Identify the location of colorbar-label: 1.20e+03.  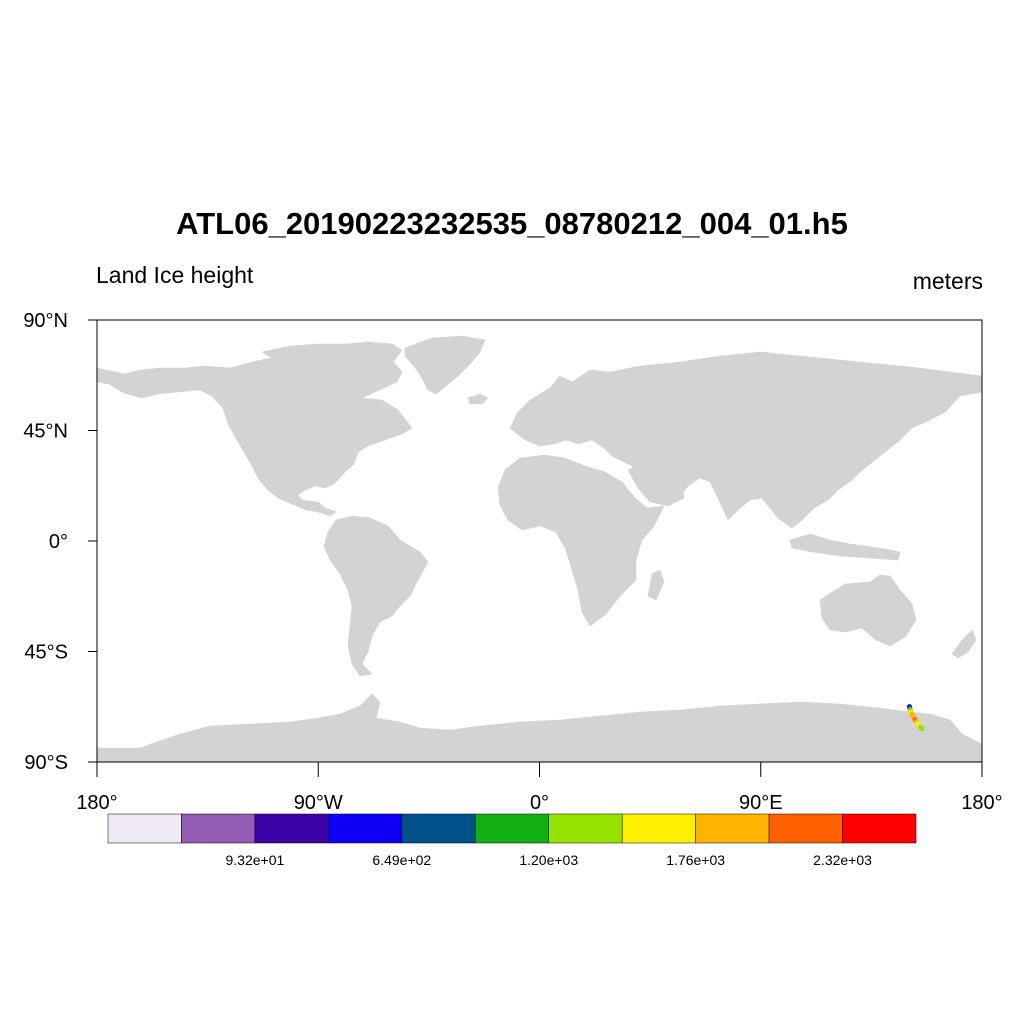
(548, 860).